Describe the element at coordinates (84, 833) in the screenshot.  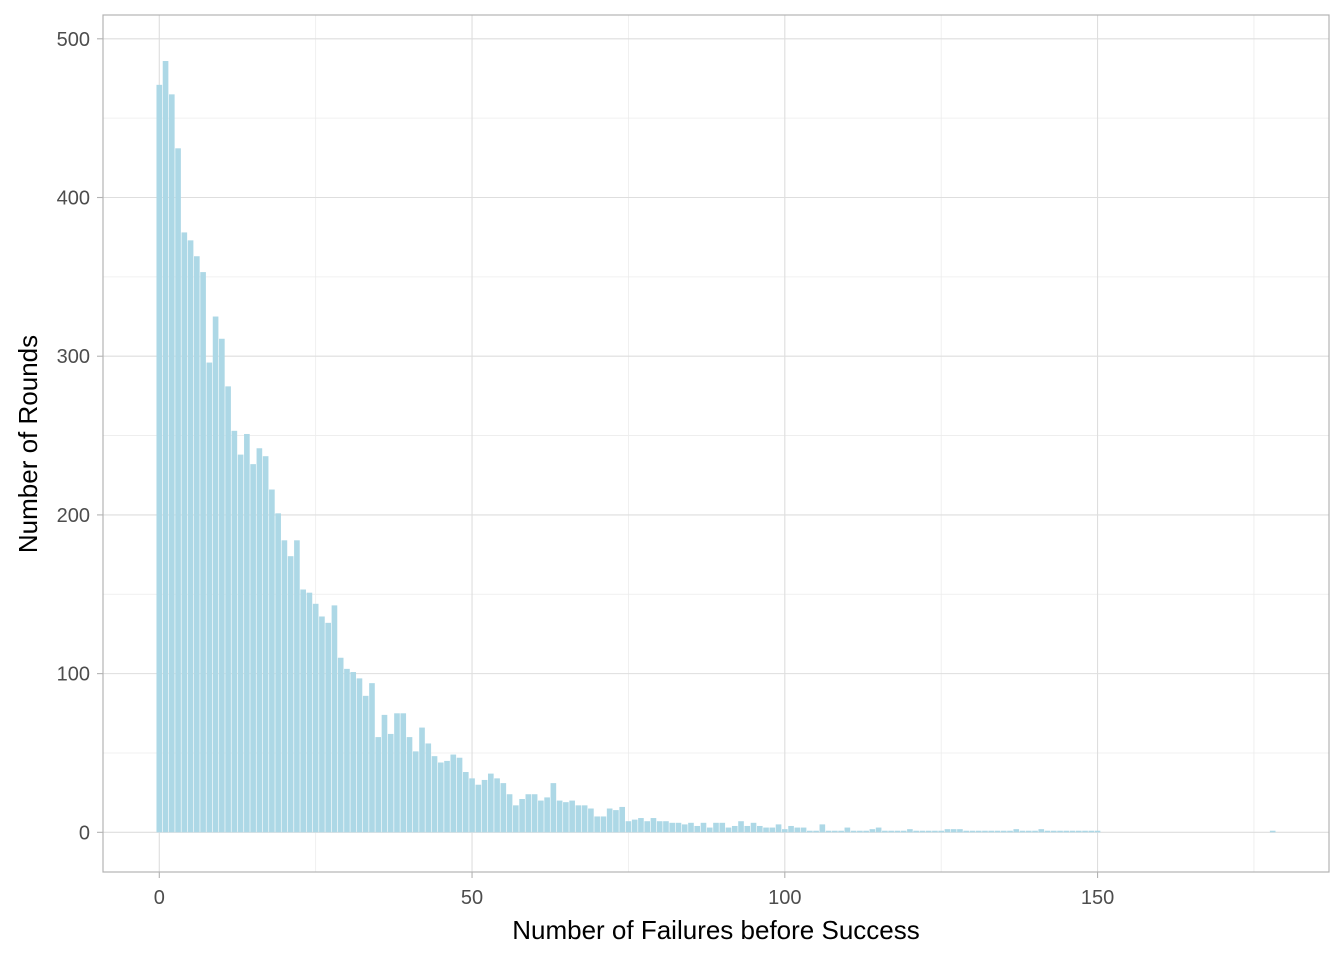
I see `y-tick-label: 0` at that location.